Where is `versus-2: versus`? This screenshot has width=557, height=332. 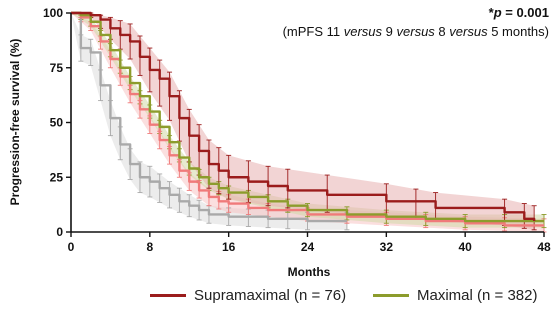
versus-2: versus is located at coordinates (416, 31).